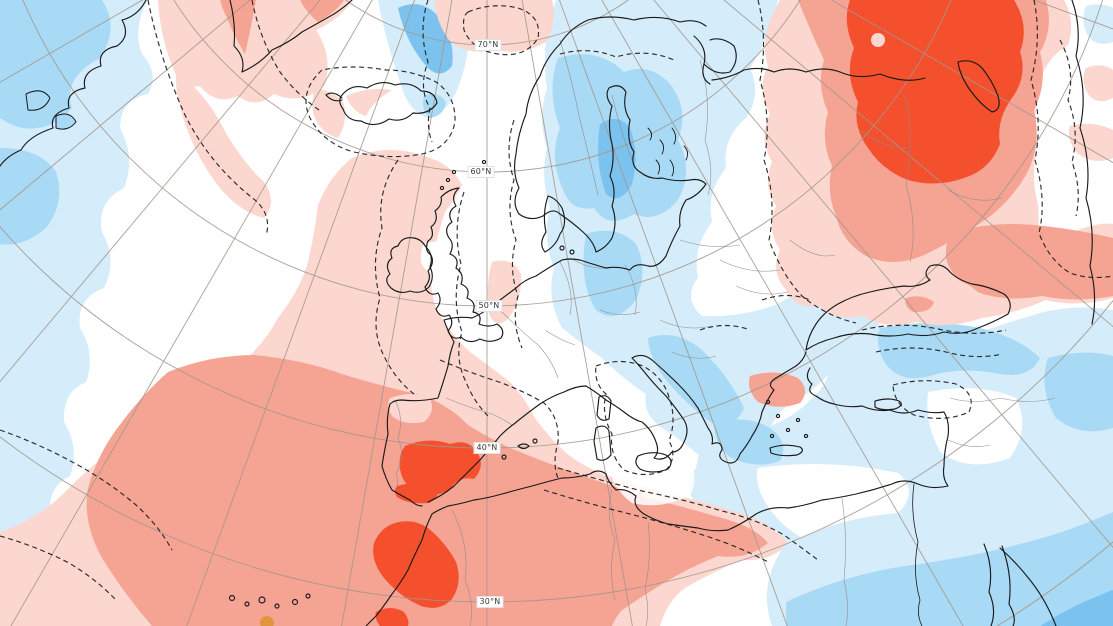 The image size is (1113, 626). I want to click on warm-strong-central-spain, so click(440, 468).